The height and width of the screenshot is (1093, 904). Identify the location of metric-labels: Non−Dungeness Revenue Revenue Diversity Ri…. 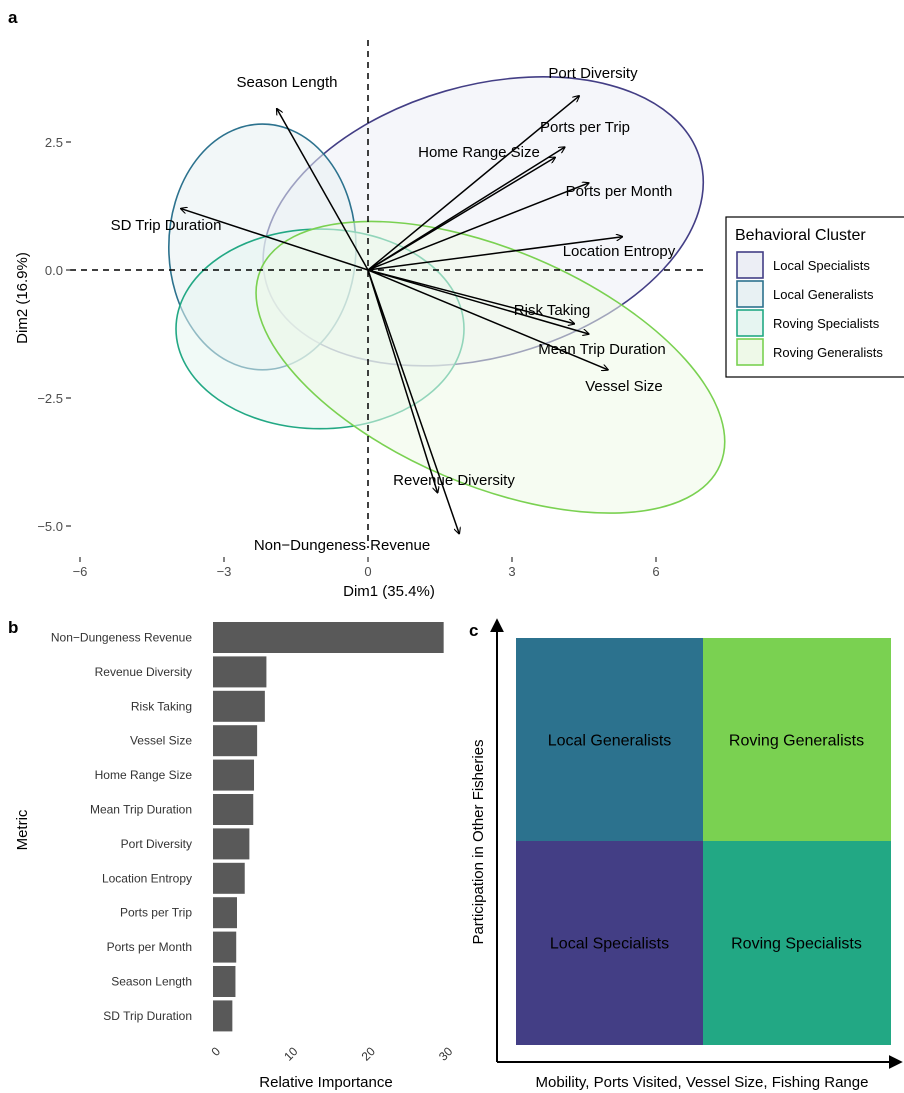
(121, 827).